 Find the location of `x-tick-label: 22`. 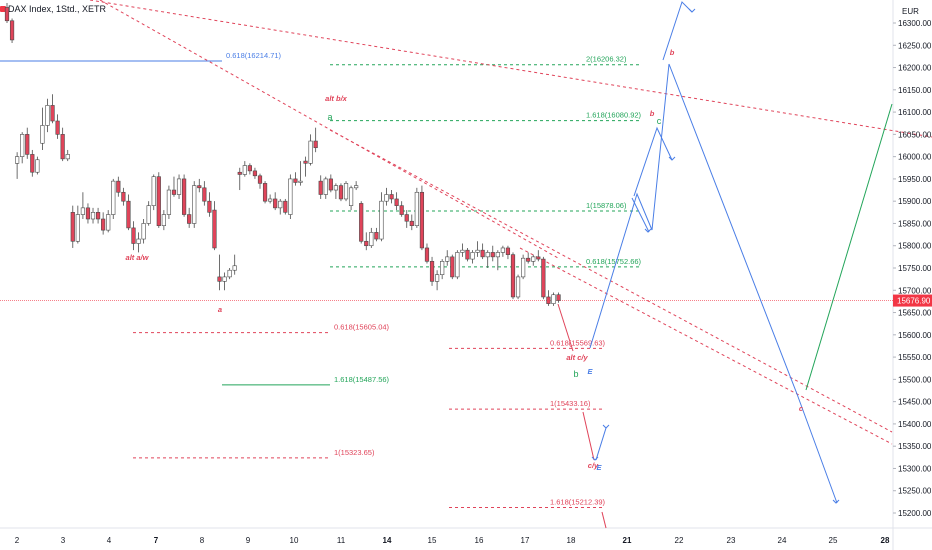

x-tick-label: 22 is located at coordinates (679, 540).